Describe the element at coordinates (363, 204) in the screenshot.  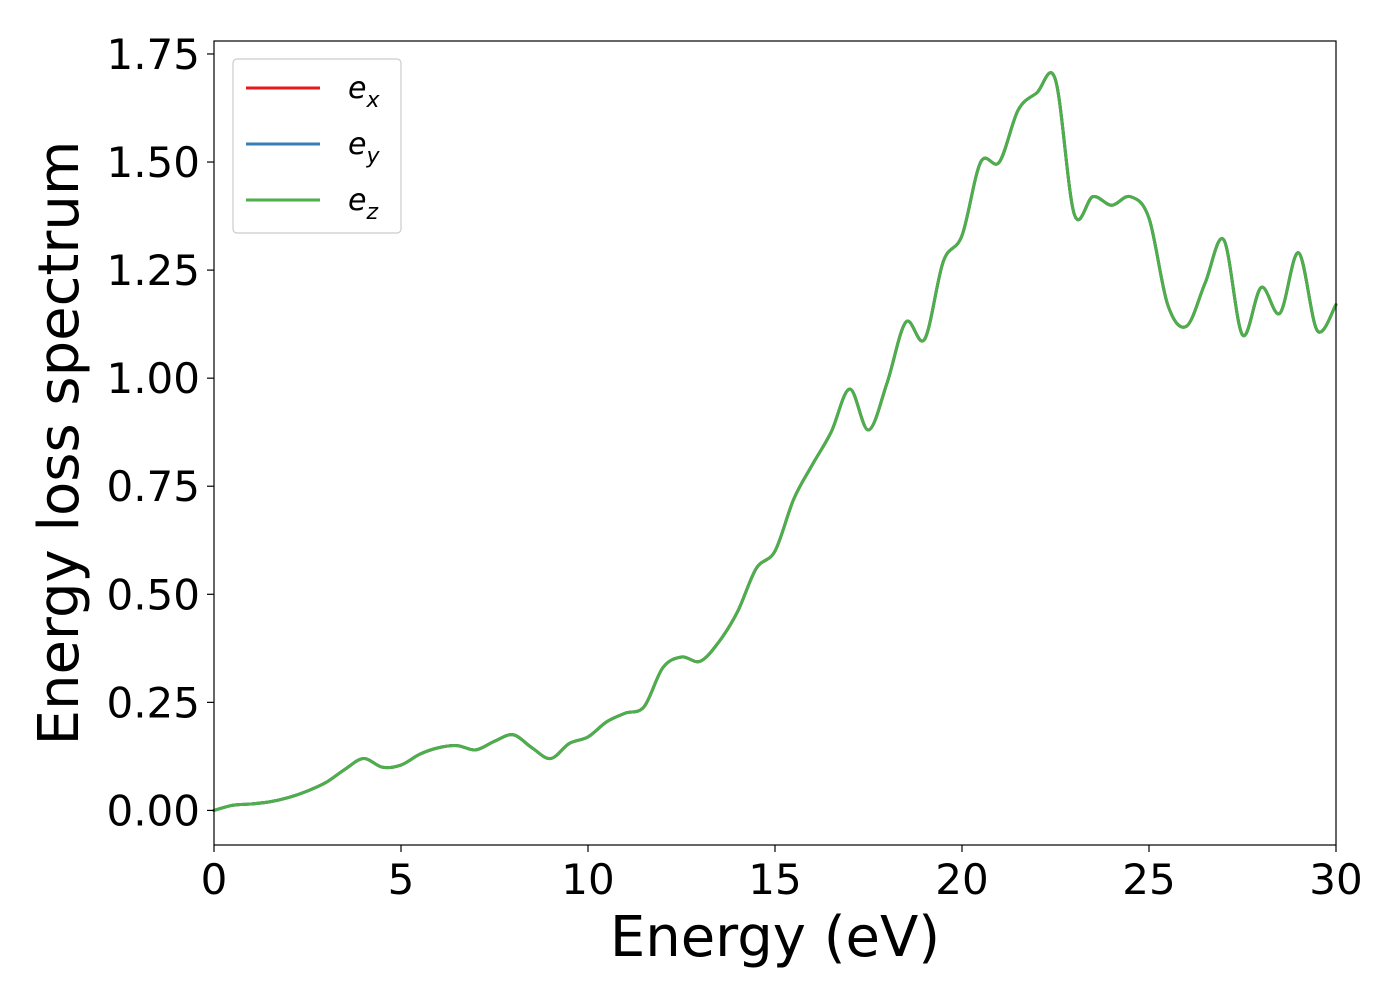
I see `legend-label-ez: ez` at that location.